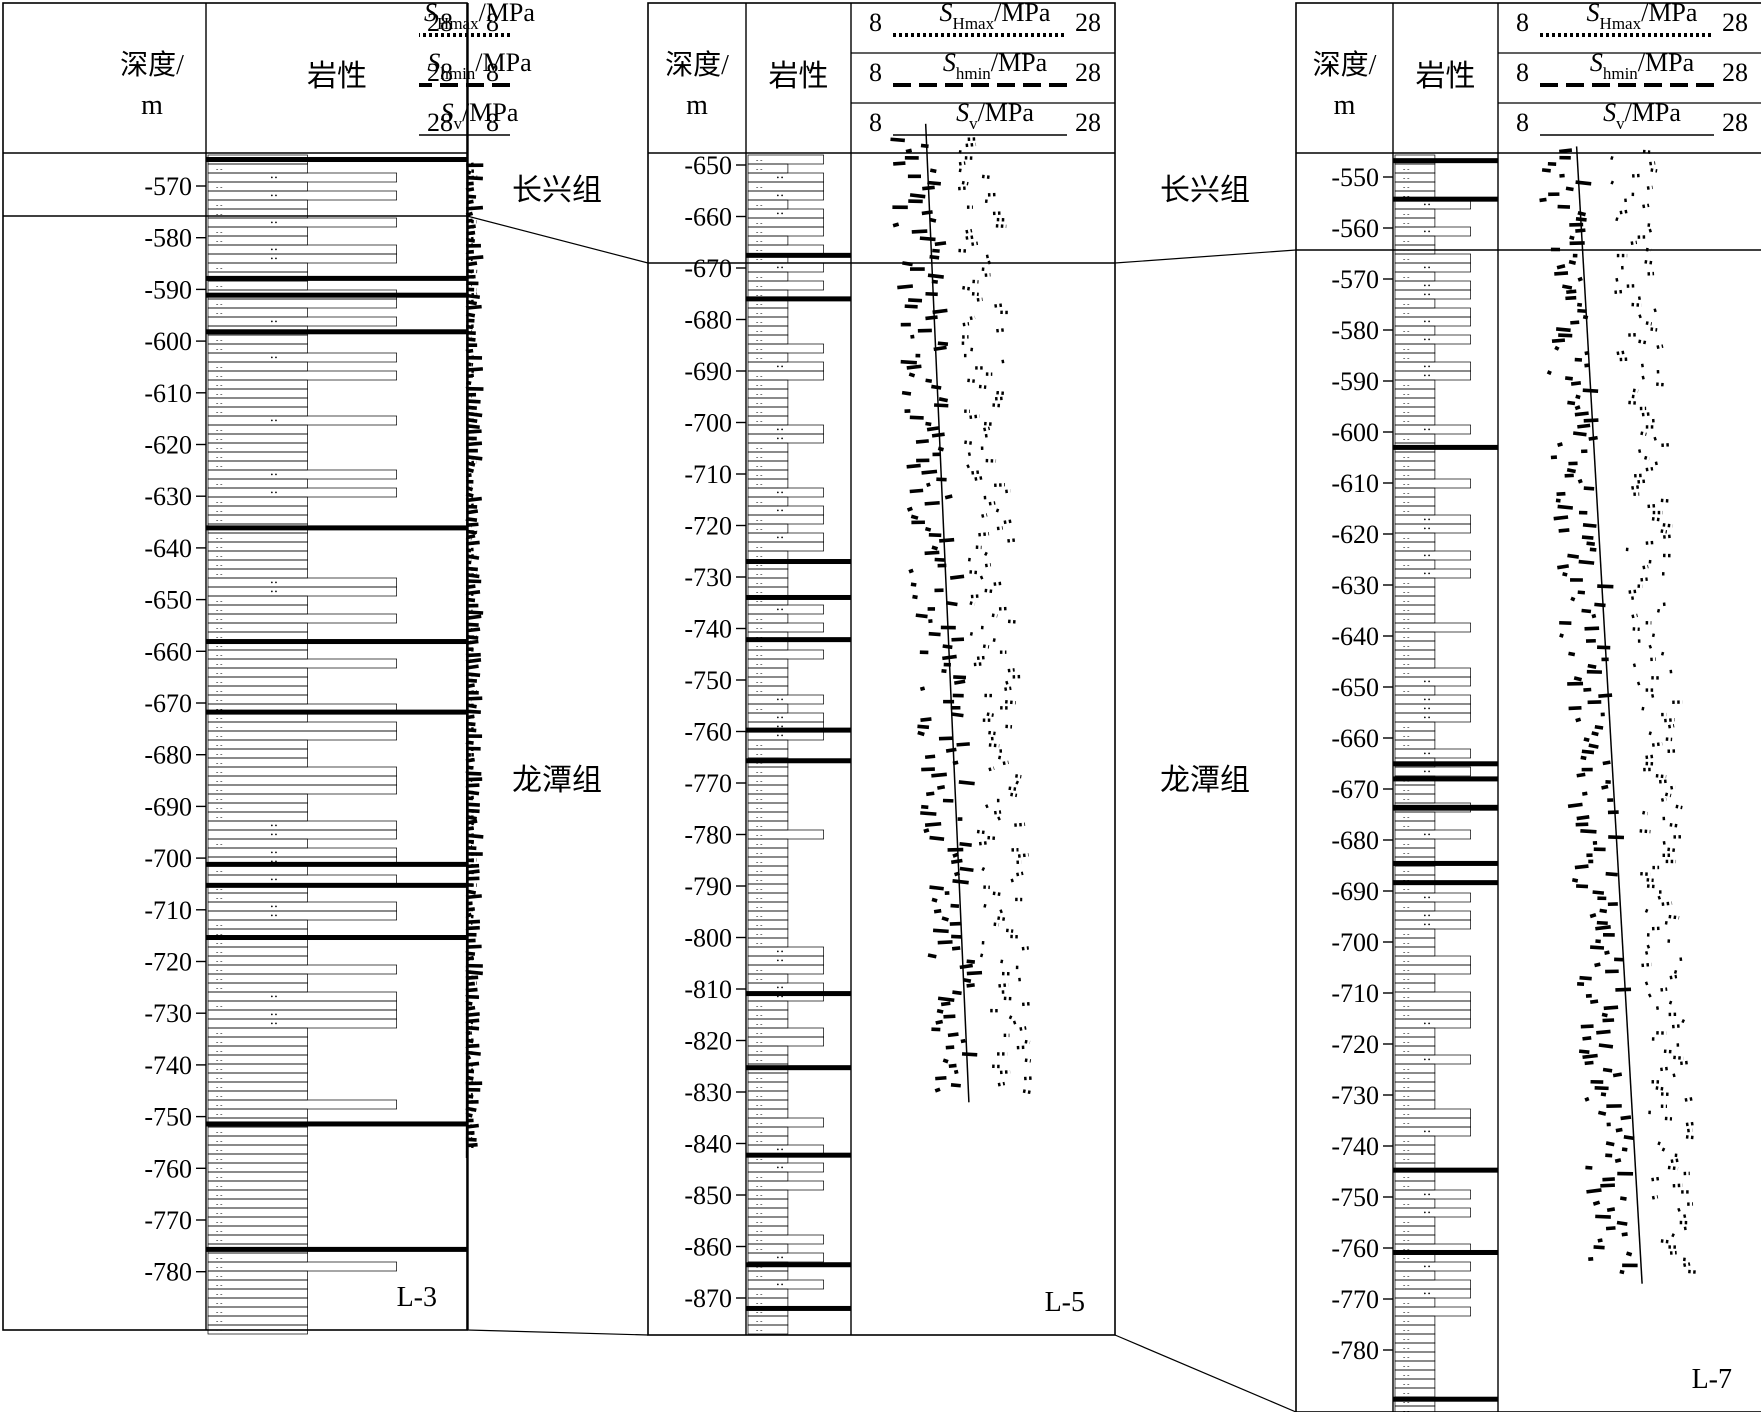 Image resolution: width=1761 pixels, height=1412 pixels. I want to click on depth-header: 深度/, so click(1345, 65).